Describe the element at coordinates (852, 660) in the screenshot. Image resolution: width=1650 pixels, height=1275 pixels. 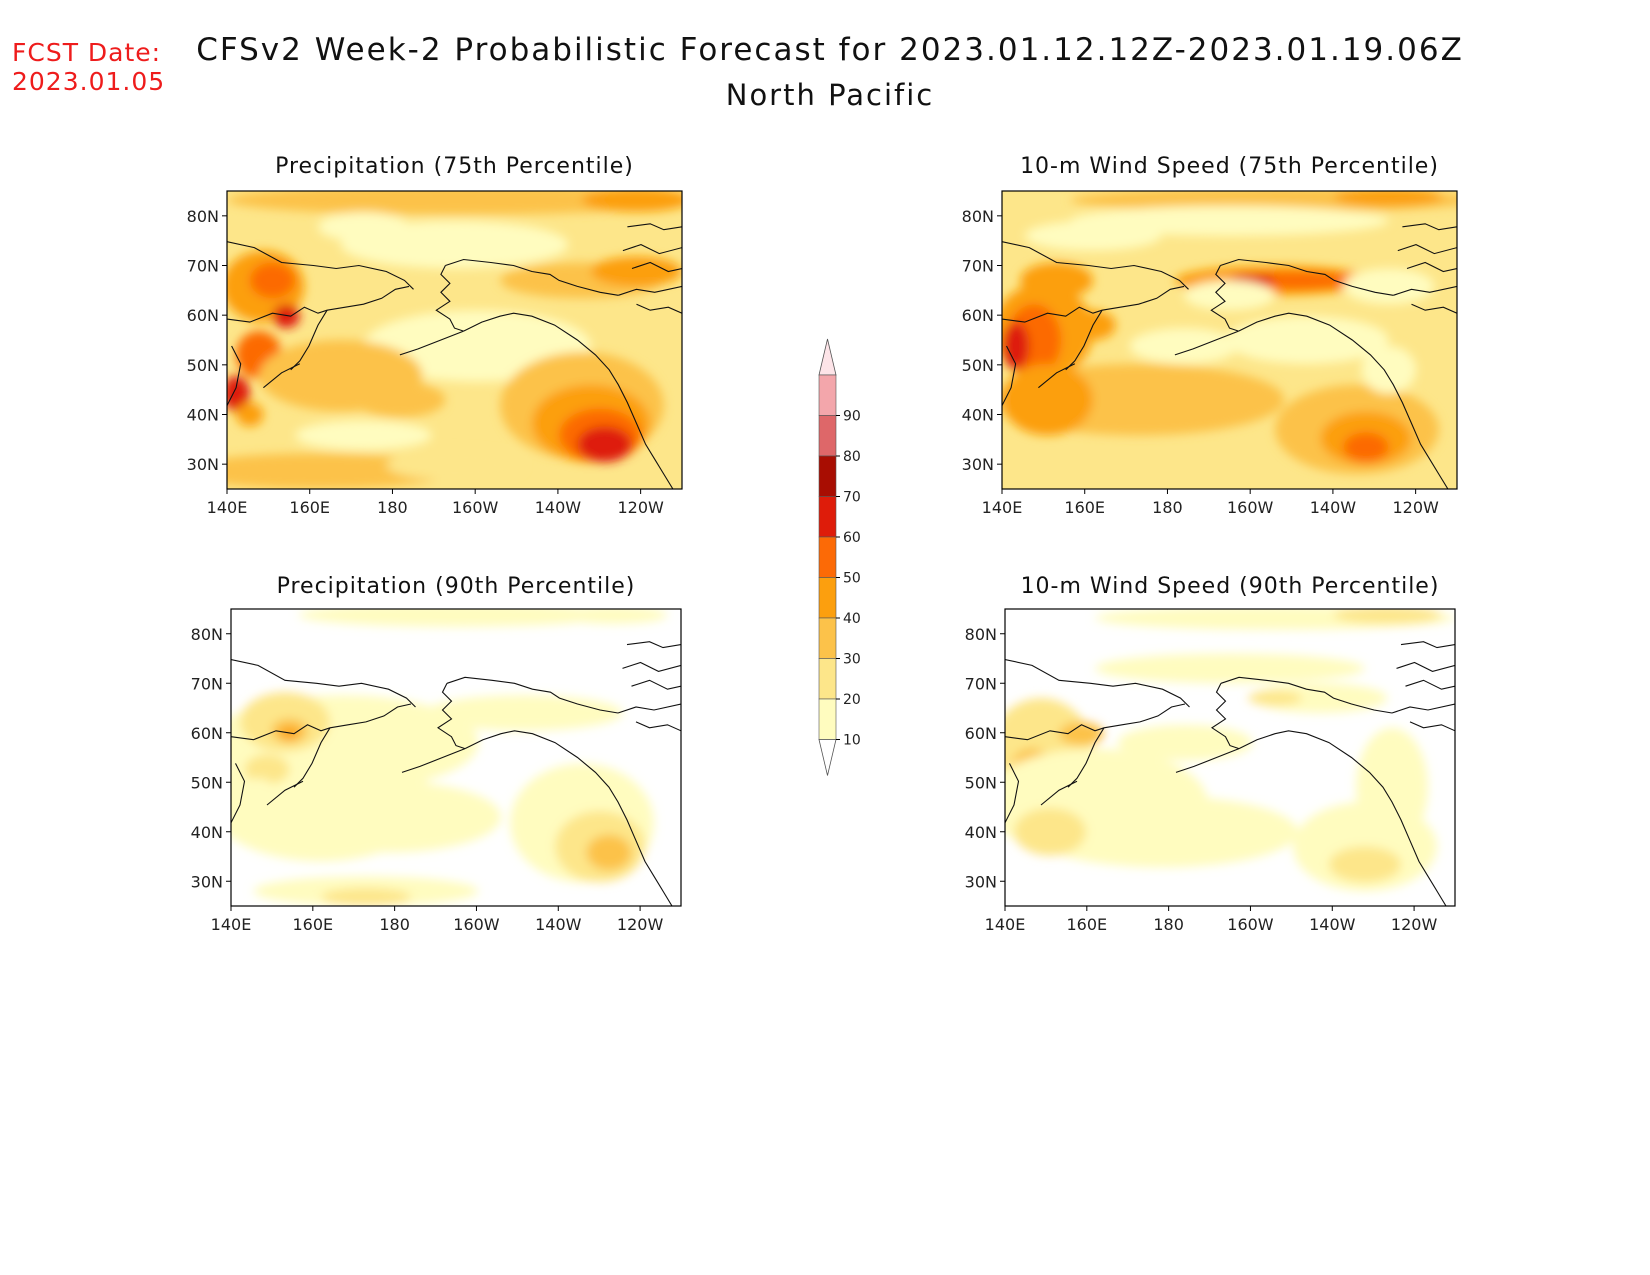
I see `colorbar-label: 30` at that location.